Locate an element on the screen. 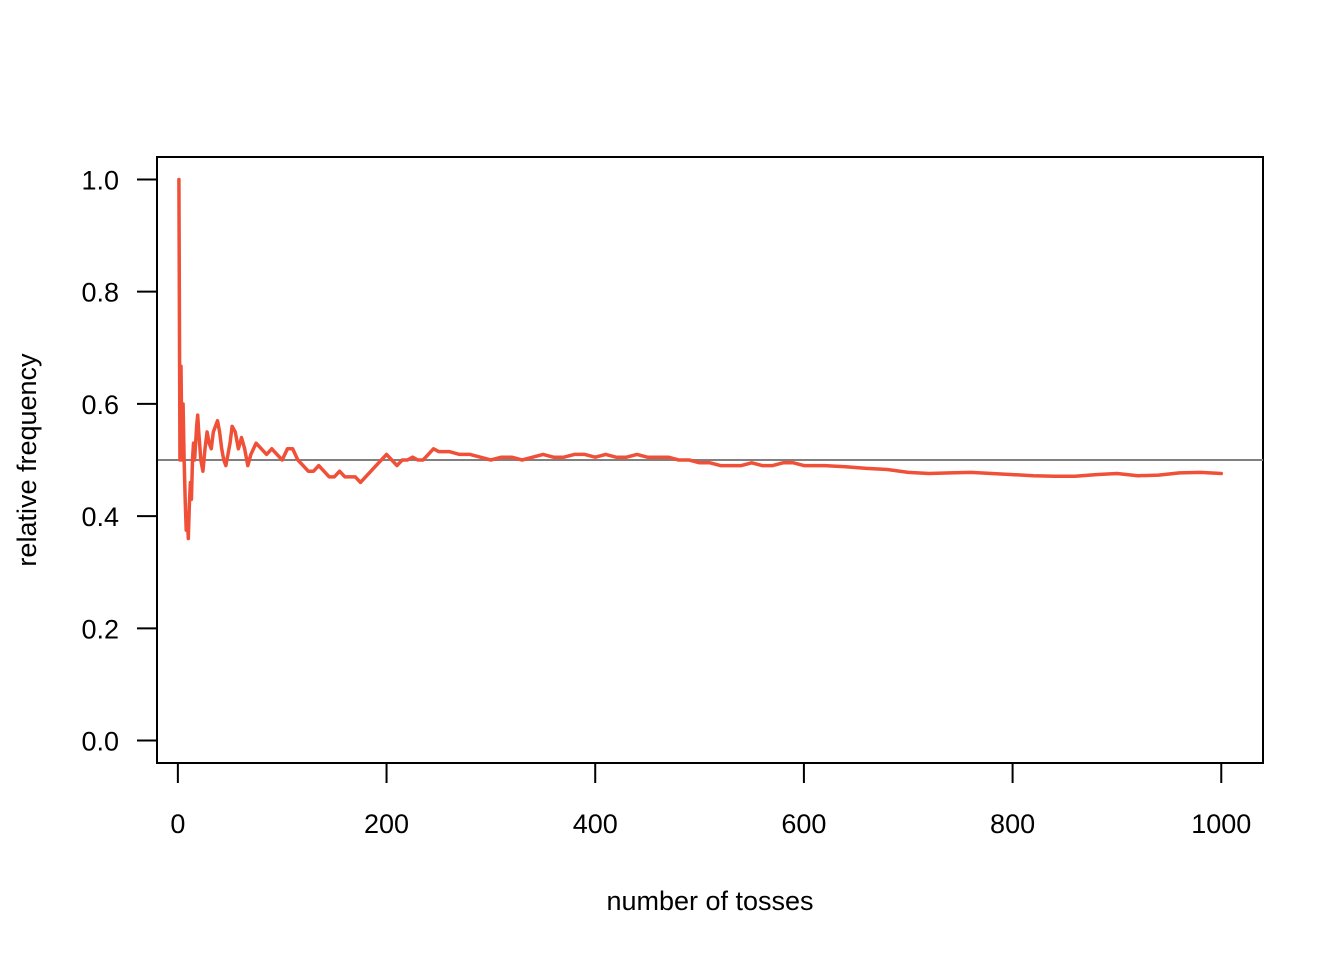  y-axis-title: relative frequency is located at coordinates (27, 460).